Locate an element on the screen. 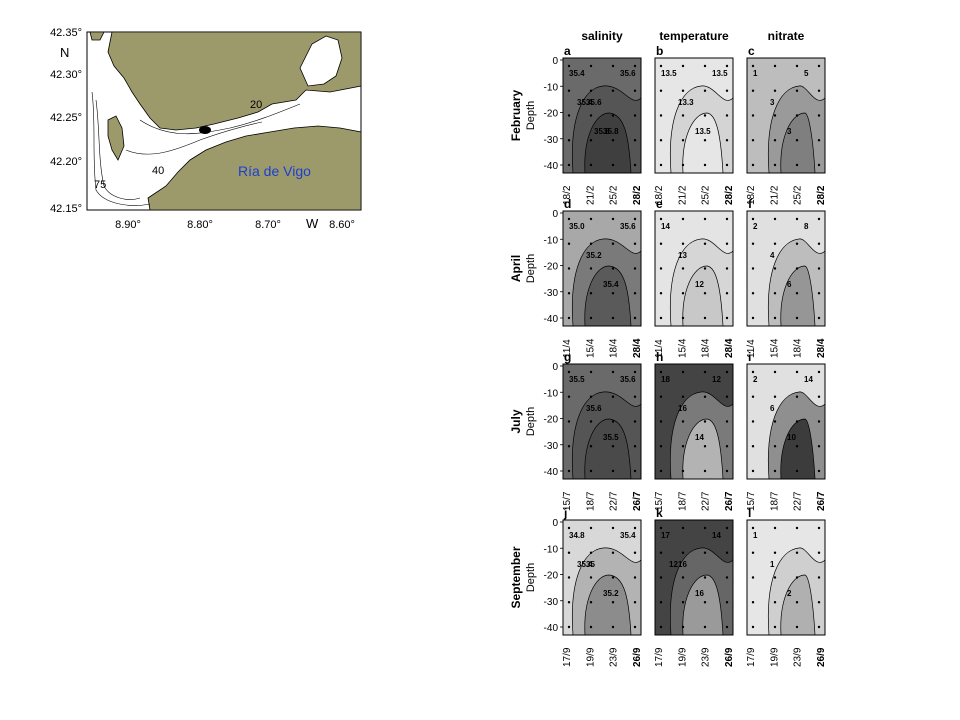 The image size is (960, 720). date-label: 26/7 is located at coordinates (821, 501).